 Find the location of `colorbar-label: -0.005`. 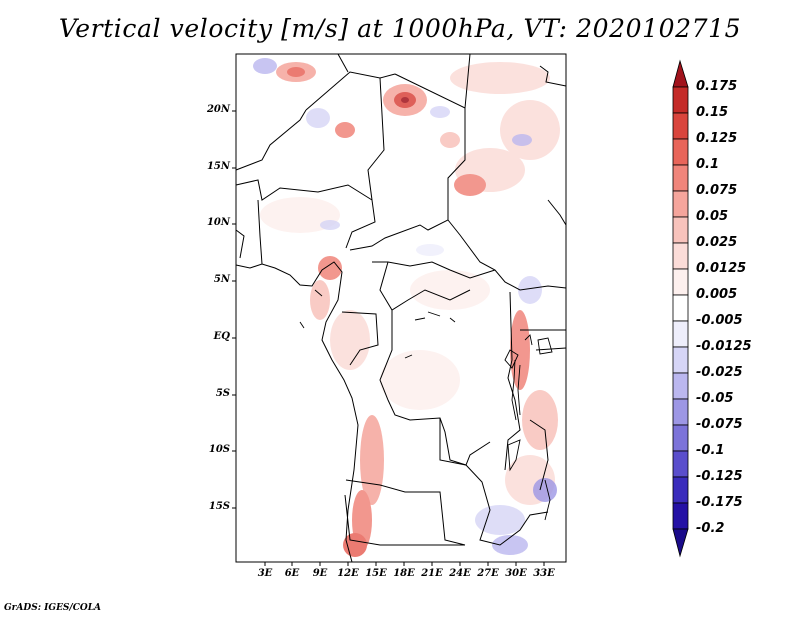

colorbar-label: -0.005 is located at coordinates (719, 320).